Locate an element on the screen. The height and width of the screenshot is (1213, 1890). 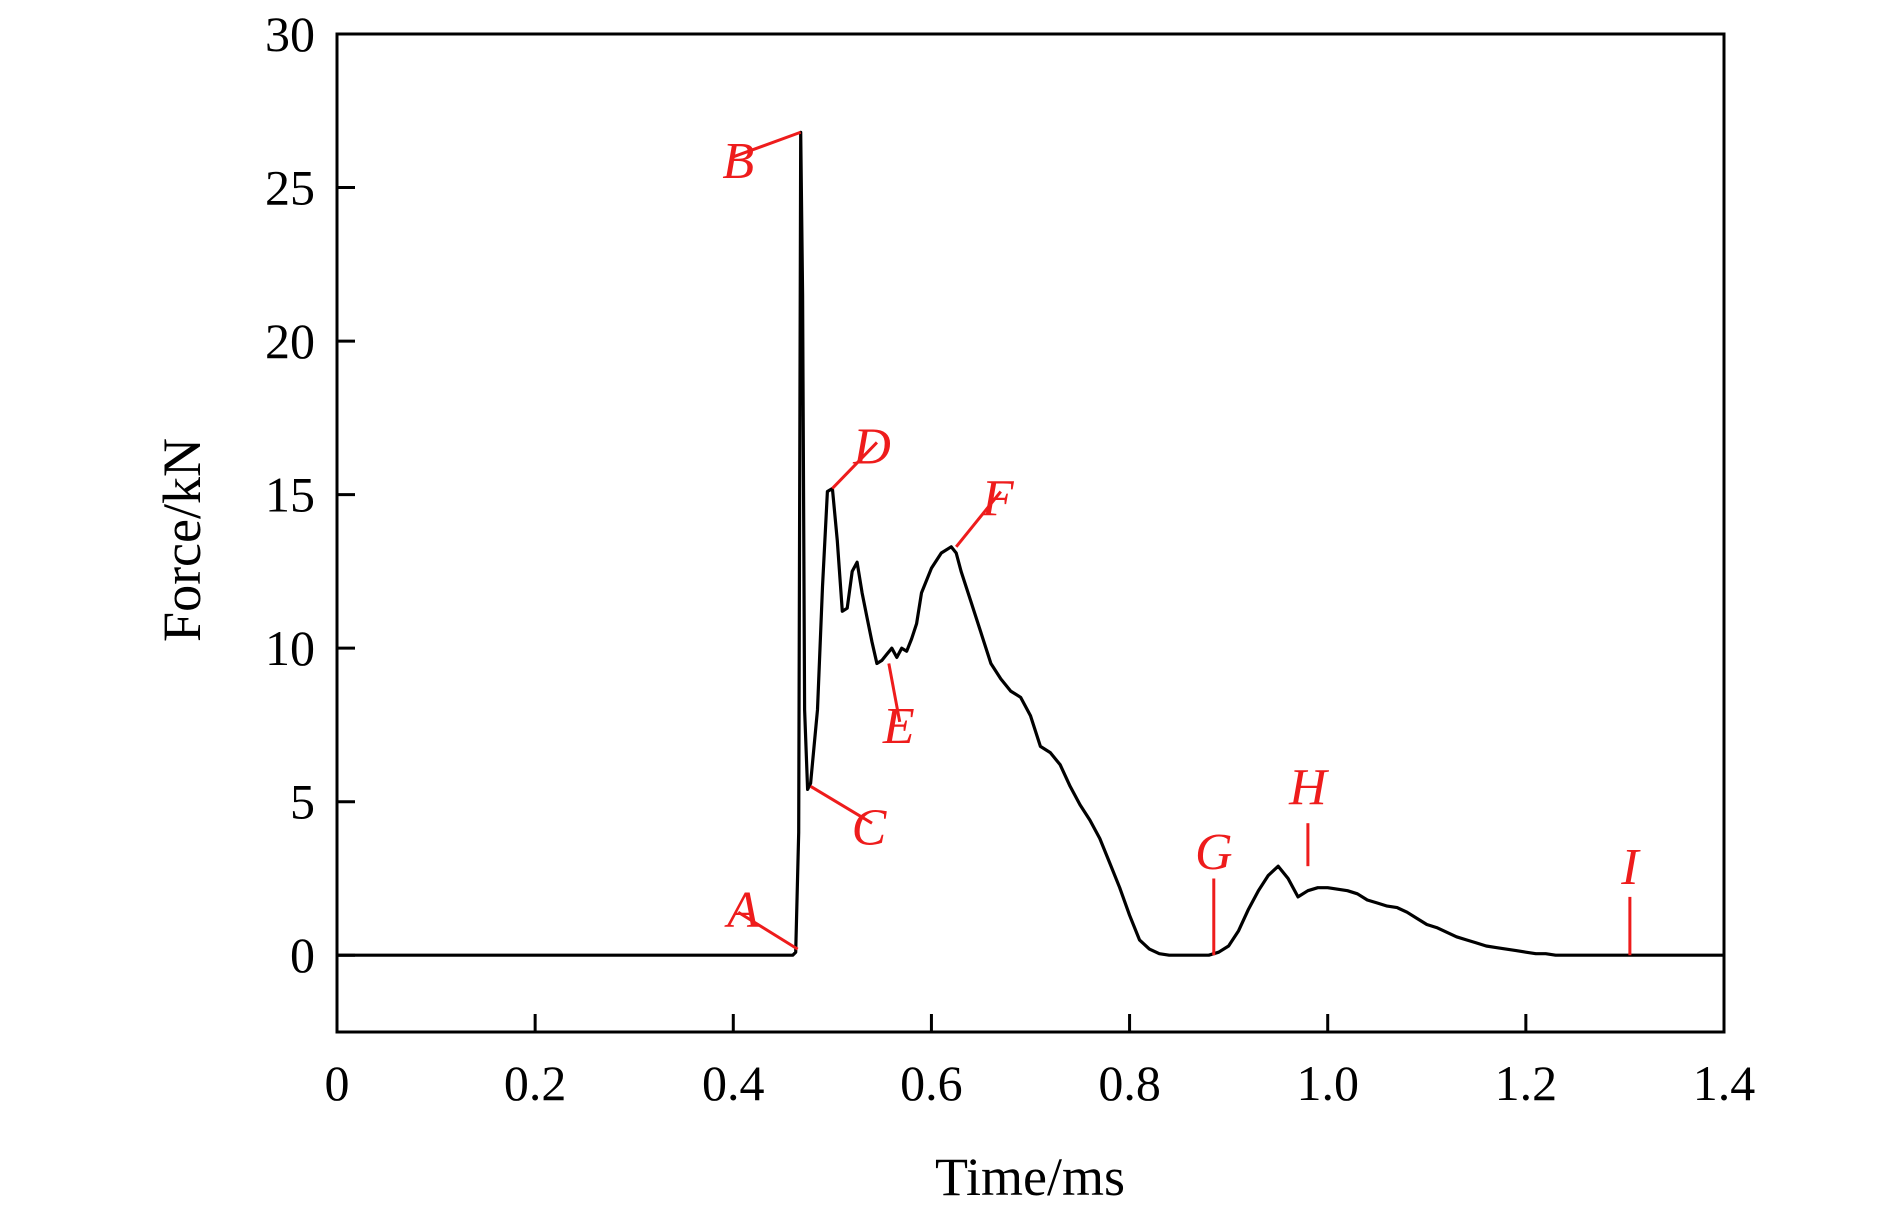
y-tick-label: 25 is located at coordinates (290, 188).